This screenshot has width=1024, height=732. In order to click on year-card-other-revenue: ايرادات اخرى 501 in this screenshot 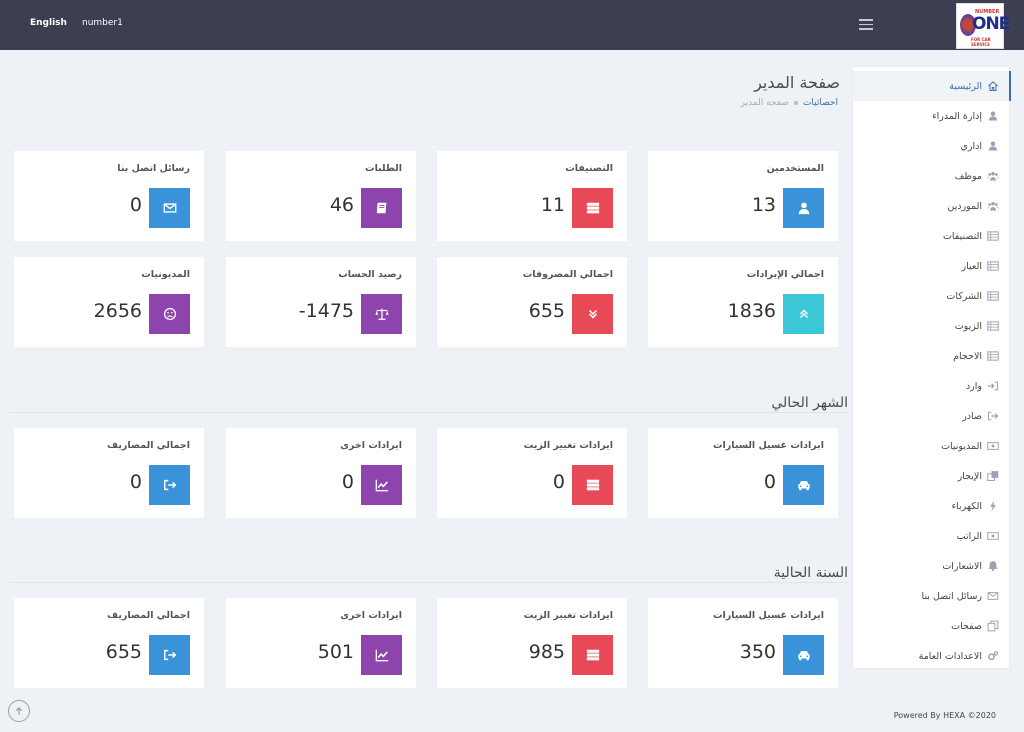, I will do `click(321, 643)`.